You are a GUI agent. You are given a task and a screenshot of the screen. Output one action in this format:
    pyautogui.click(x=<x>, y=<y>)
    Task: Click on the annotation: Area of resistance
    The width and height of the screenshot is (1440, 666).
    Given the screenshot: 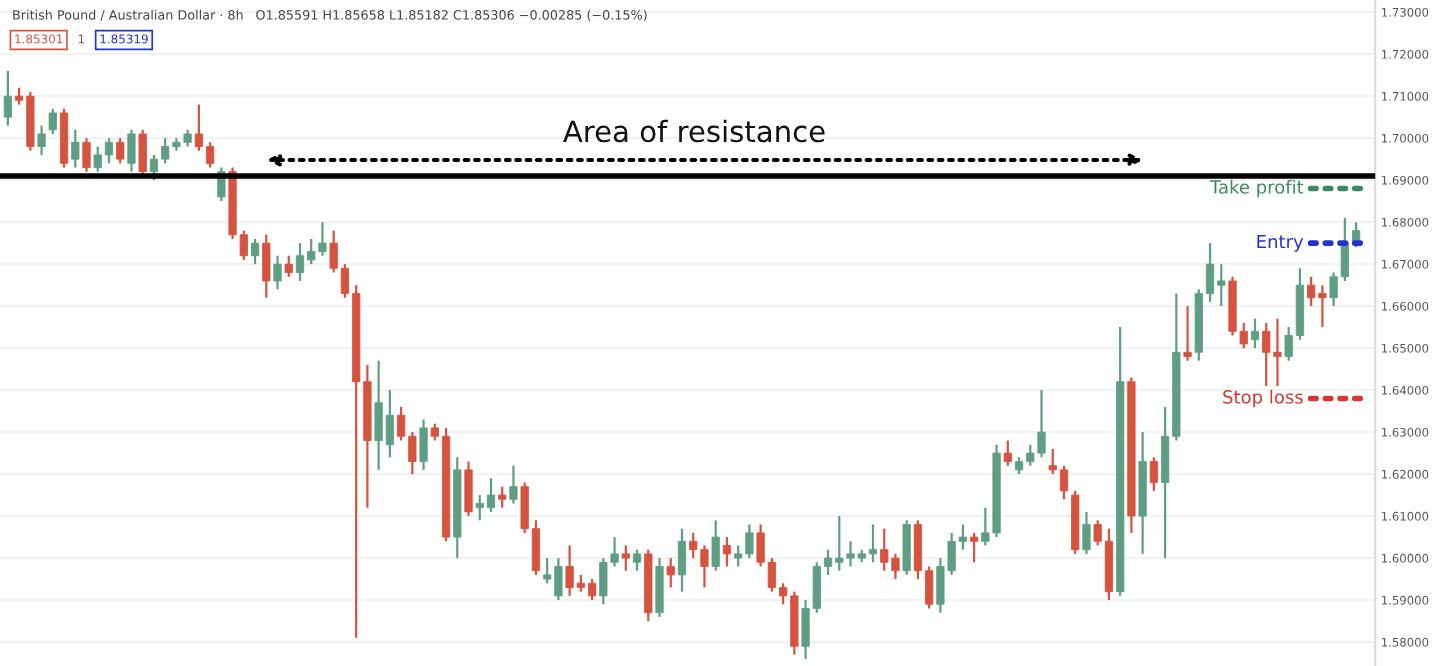 What is the action you would take?
    pyautogui.click(x=694, y=131)
    